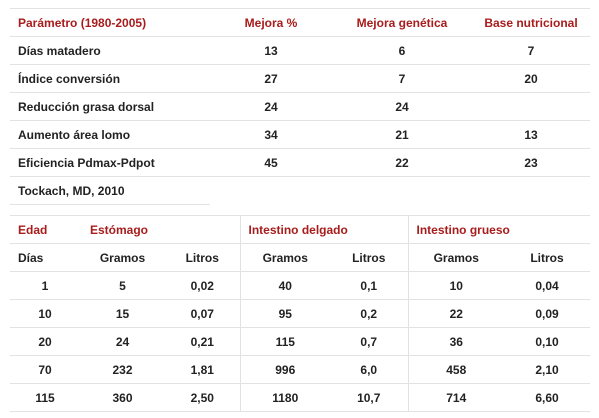 The width and height of the screenshot is (599, 418). Describe the element at coordinates (402, 134) in the screenshot. I see `cell: 21` at that location.